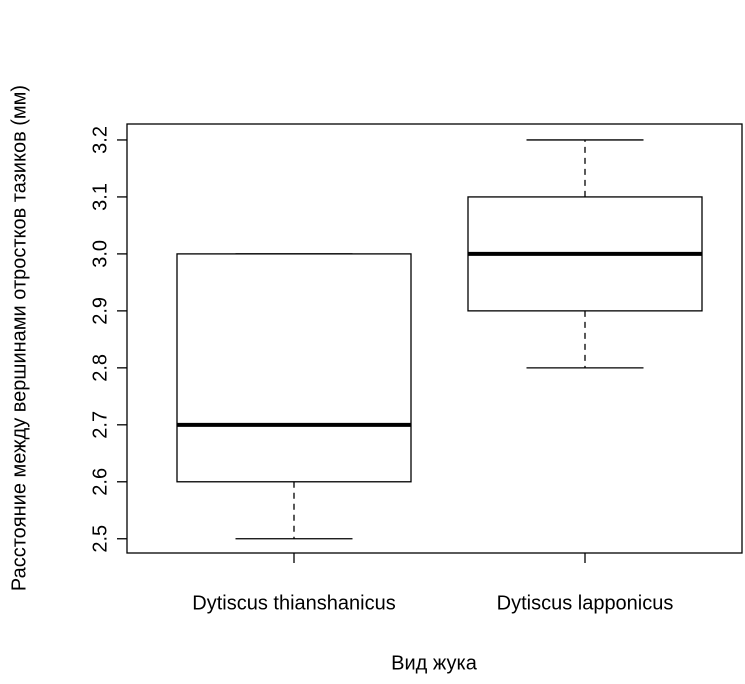 The width and height of the screenshot is (745, 684). I want to click on x-tick-label: Dytiscus thianshanicus, so click(293, 603).